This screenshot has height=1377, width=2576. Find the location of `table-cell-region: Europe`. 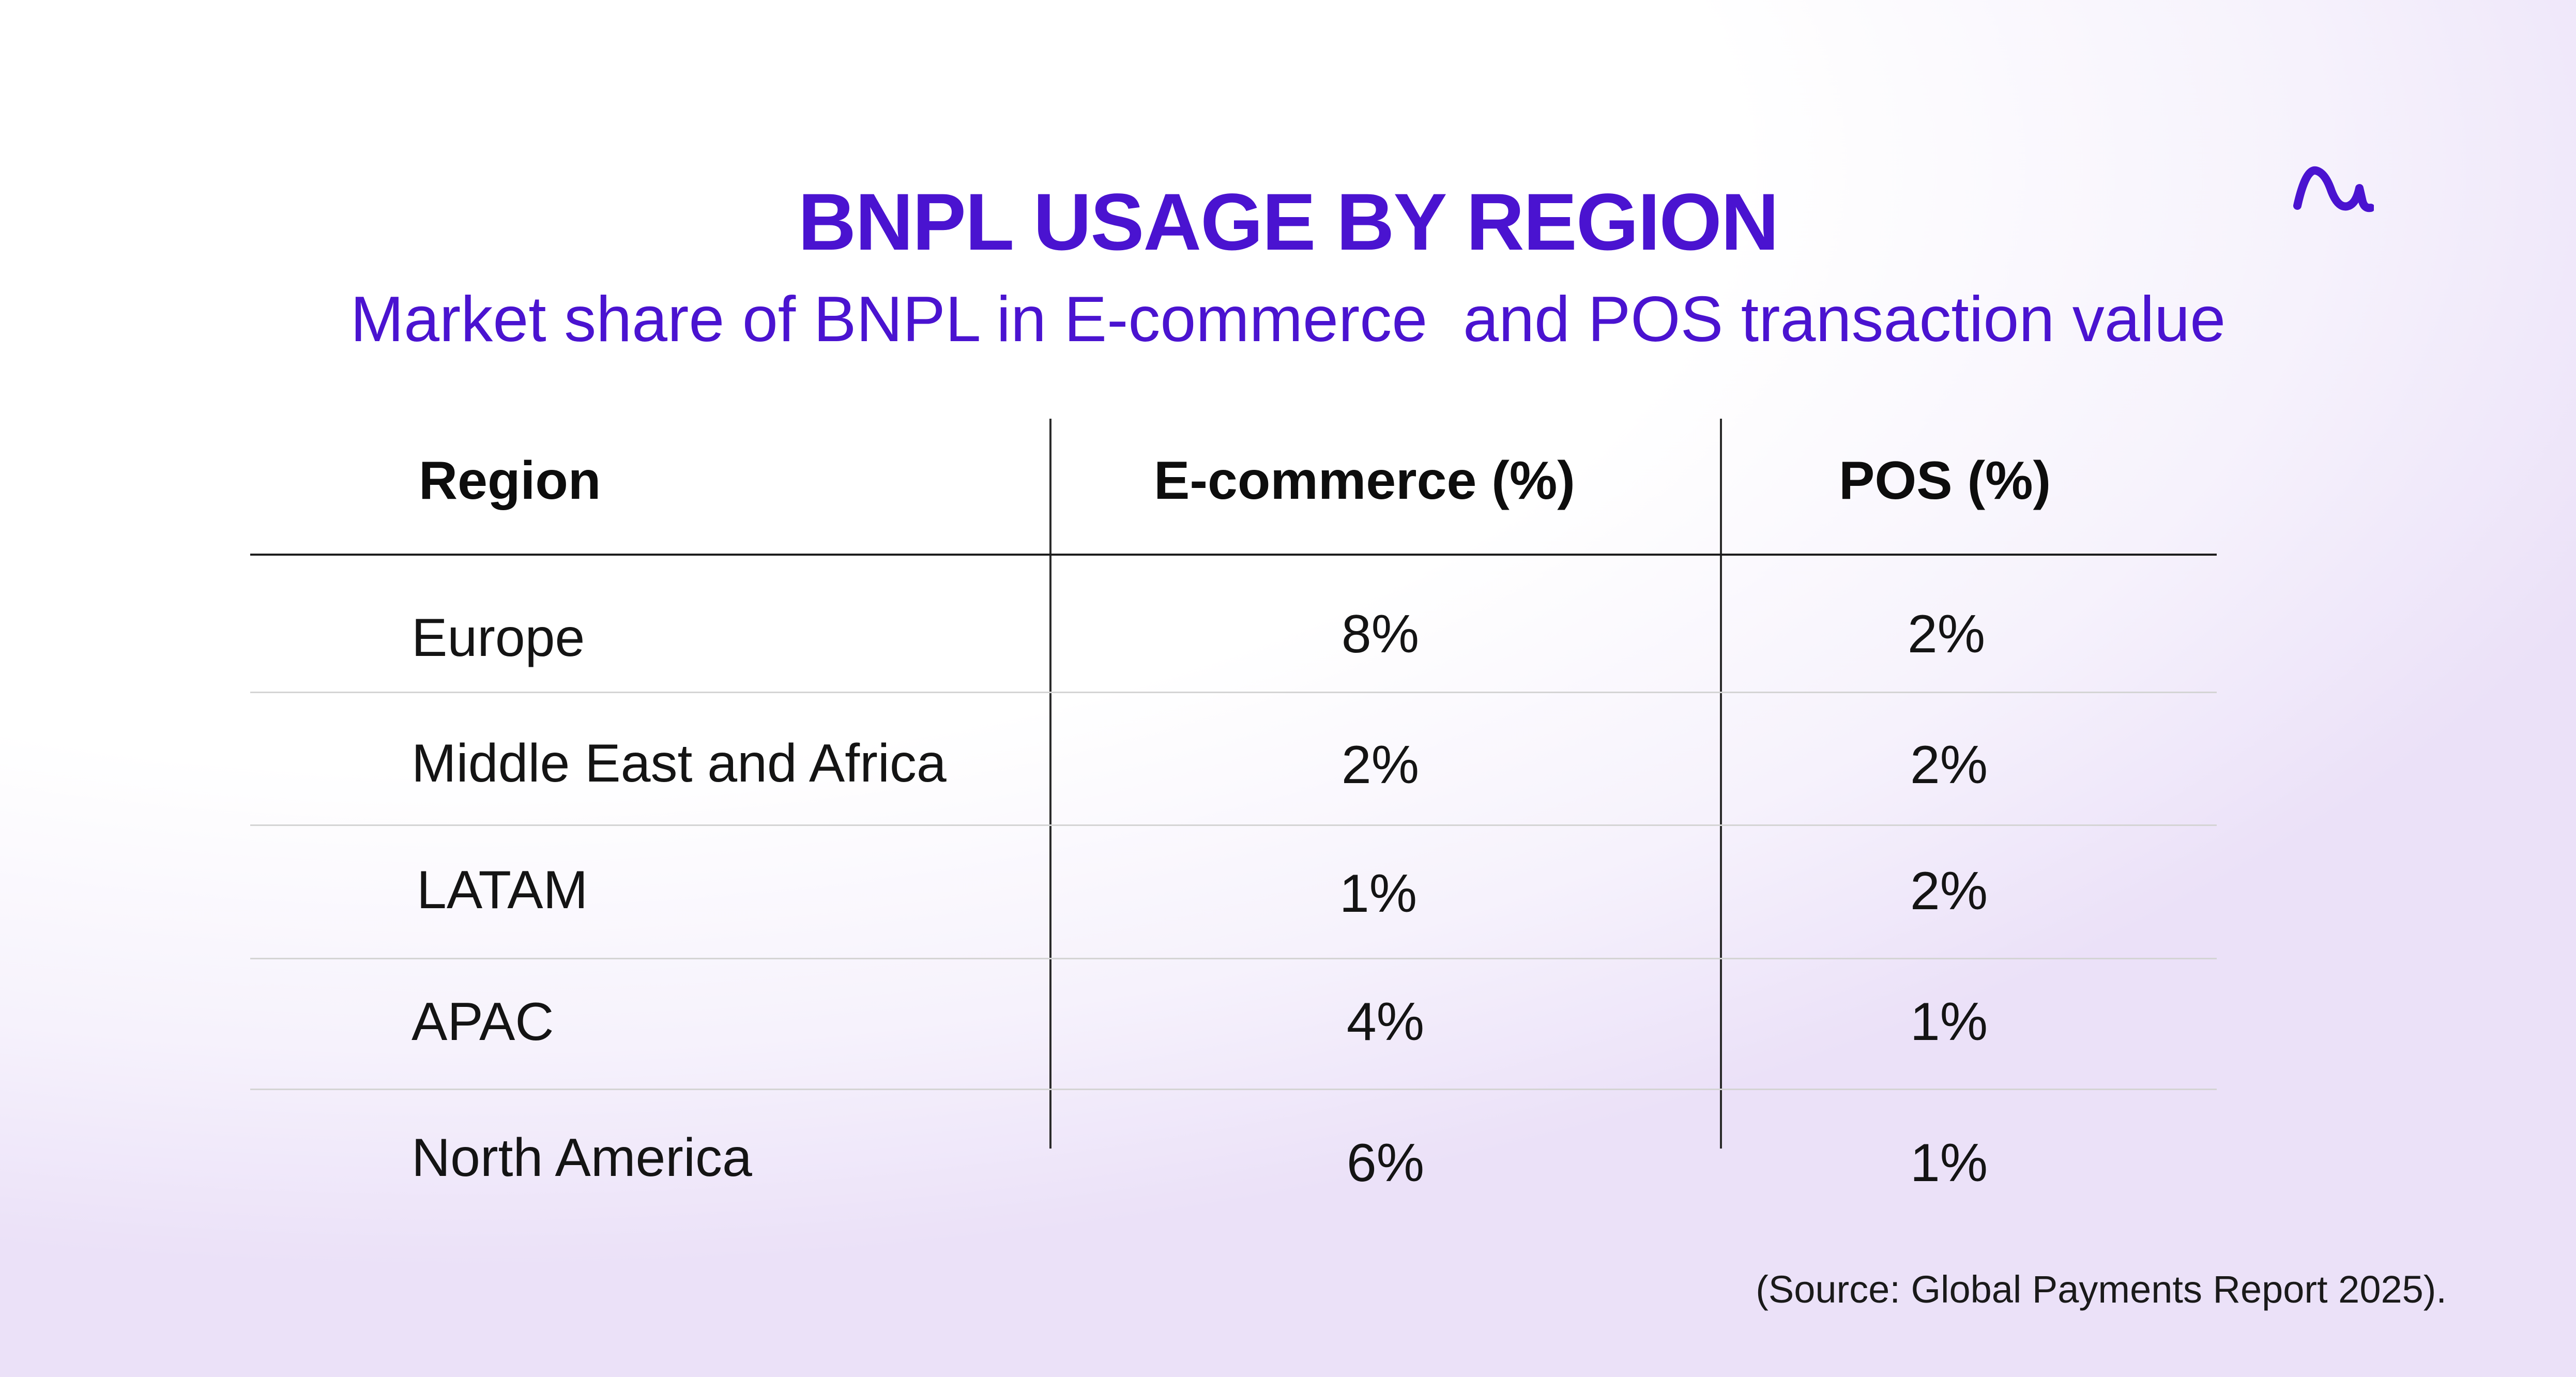

table-cell-region: Europe is located at coordinates (498, 638).